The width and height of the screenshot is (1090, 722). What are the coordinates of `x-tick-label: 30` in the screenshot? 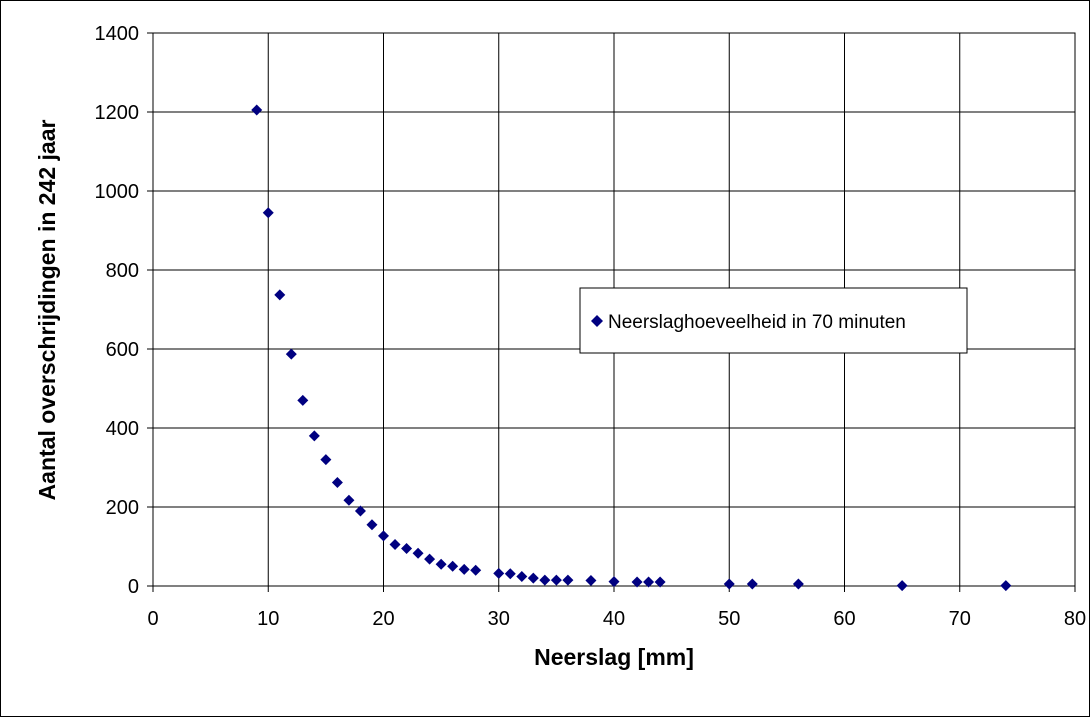 It's located at (499, 619).